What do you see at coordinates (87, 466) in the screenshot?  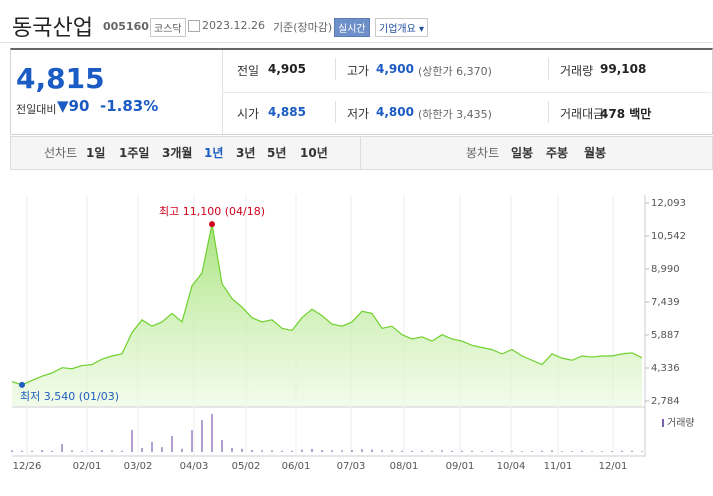 I see `x-tick-label: 02/01` at bounding box center [87, 466].